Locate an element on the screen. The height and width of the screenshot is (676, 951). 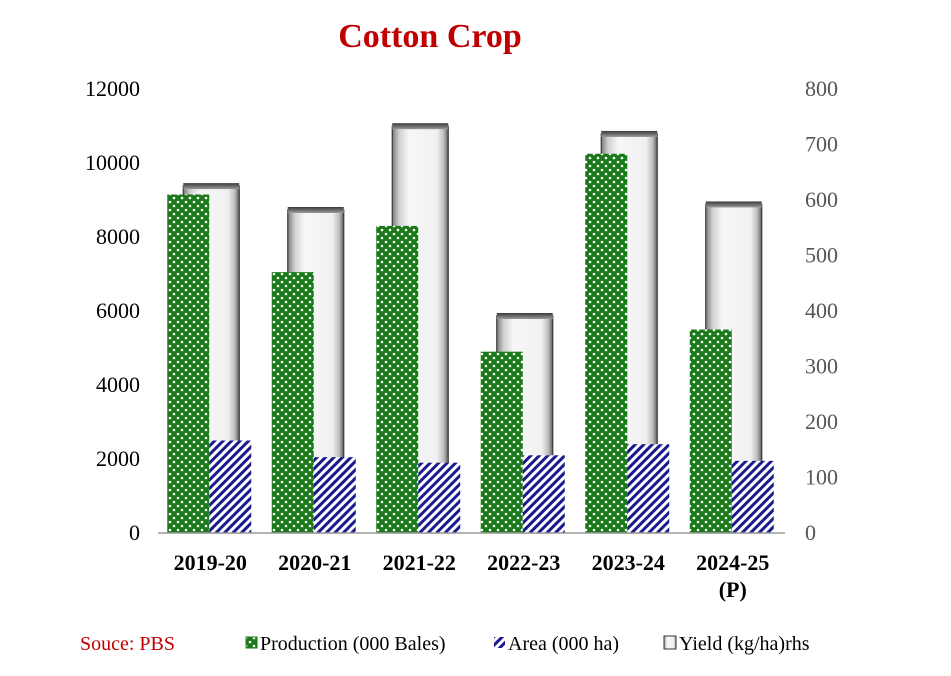
right-tick-label: 100 is located at coordinates (821, 477).